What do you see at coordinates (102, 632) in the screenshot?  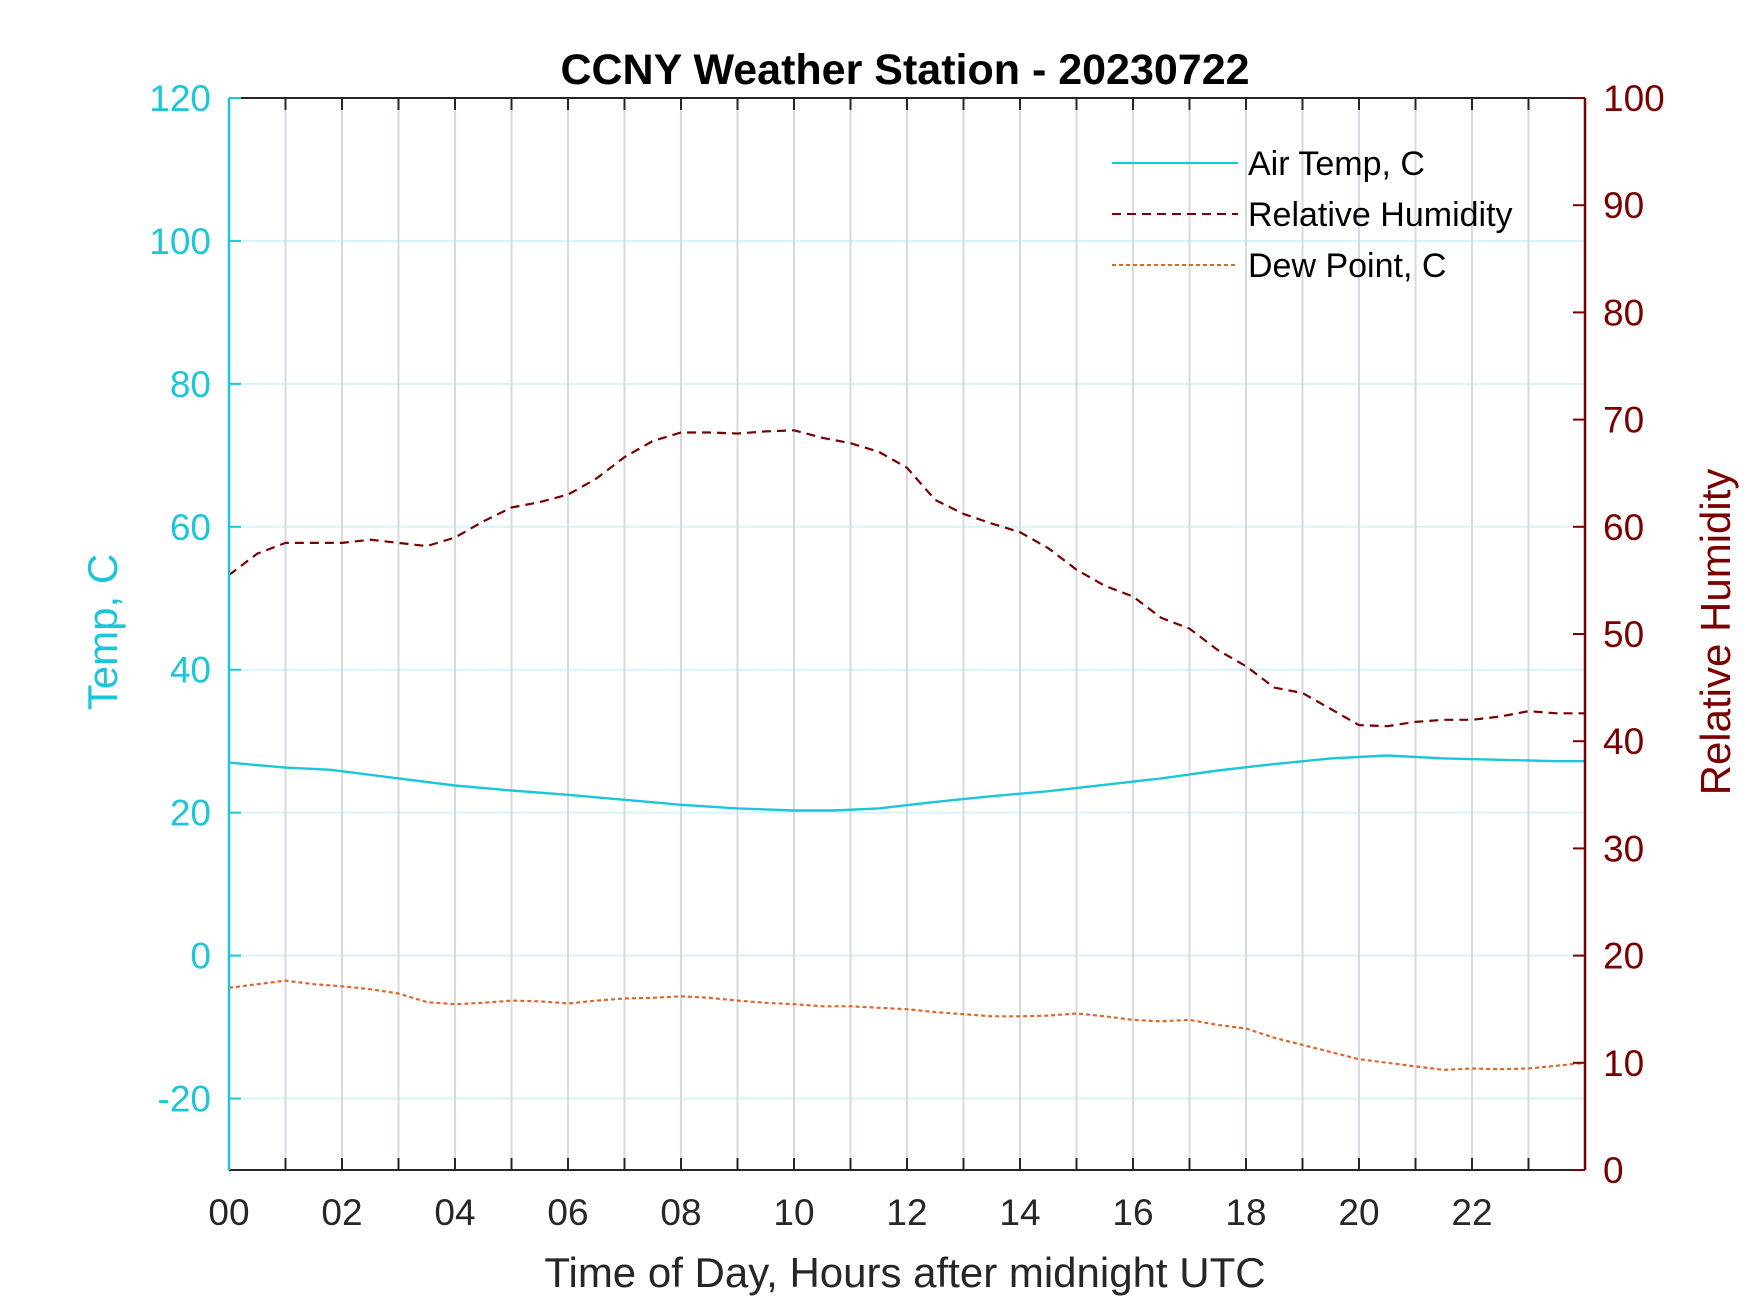 I see `y-axis-left-title: Temp, C` at bounding box center [102, 632].